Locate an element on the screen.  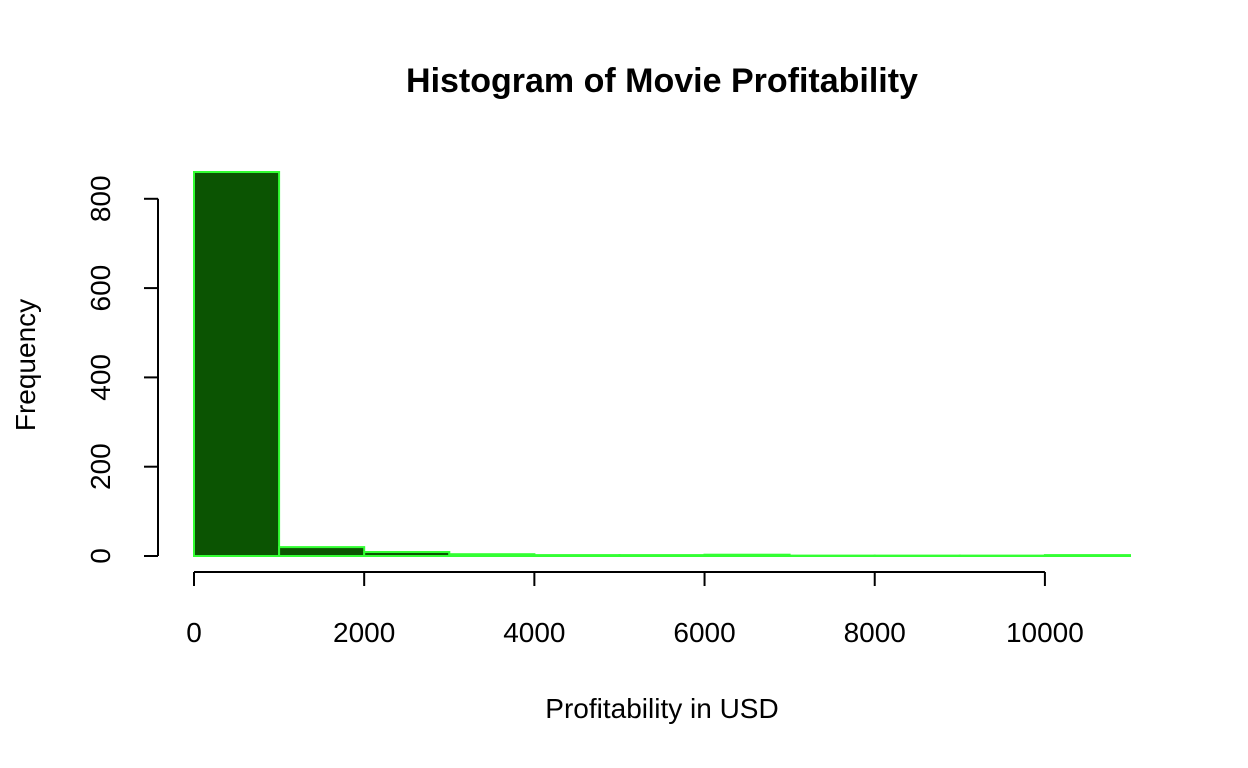
x-axis-label: Profitability in USD is located at coordinates (661, 708).